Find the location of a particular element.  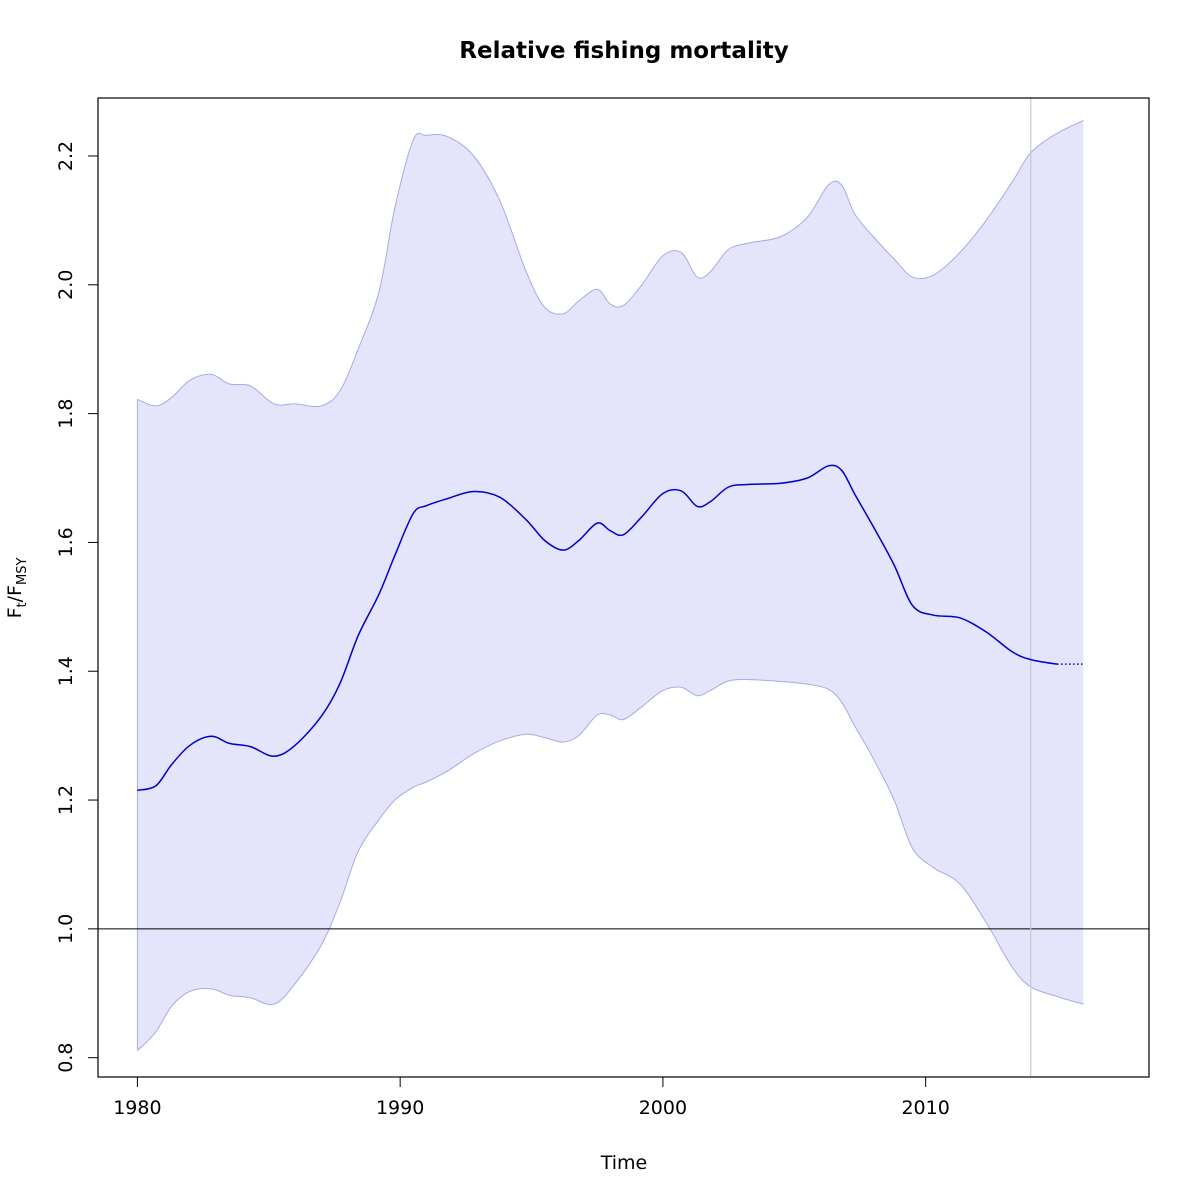

y-tick-label: 1.8 is located at coordinates (66, 413).